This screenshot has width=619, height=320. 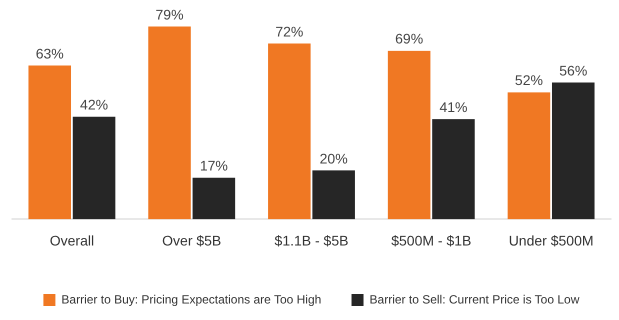 I want to click on x-tick-label: Overall, so click(x=72, y=240).